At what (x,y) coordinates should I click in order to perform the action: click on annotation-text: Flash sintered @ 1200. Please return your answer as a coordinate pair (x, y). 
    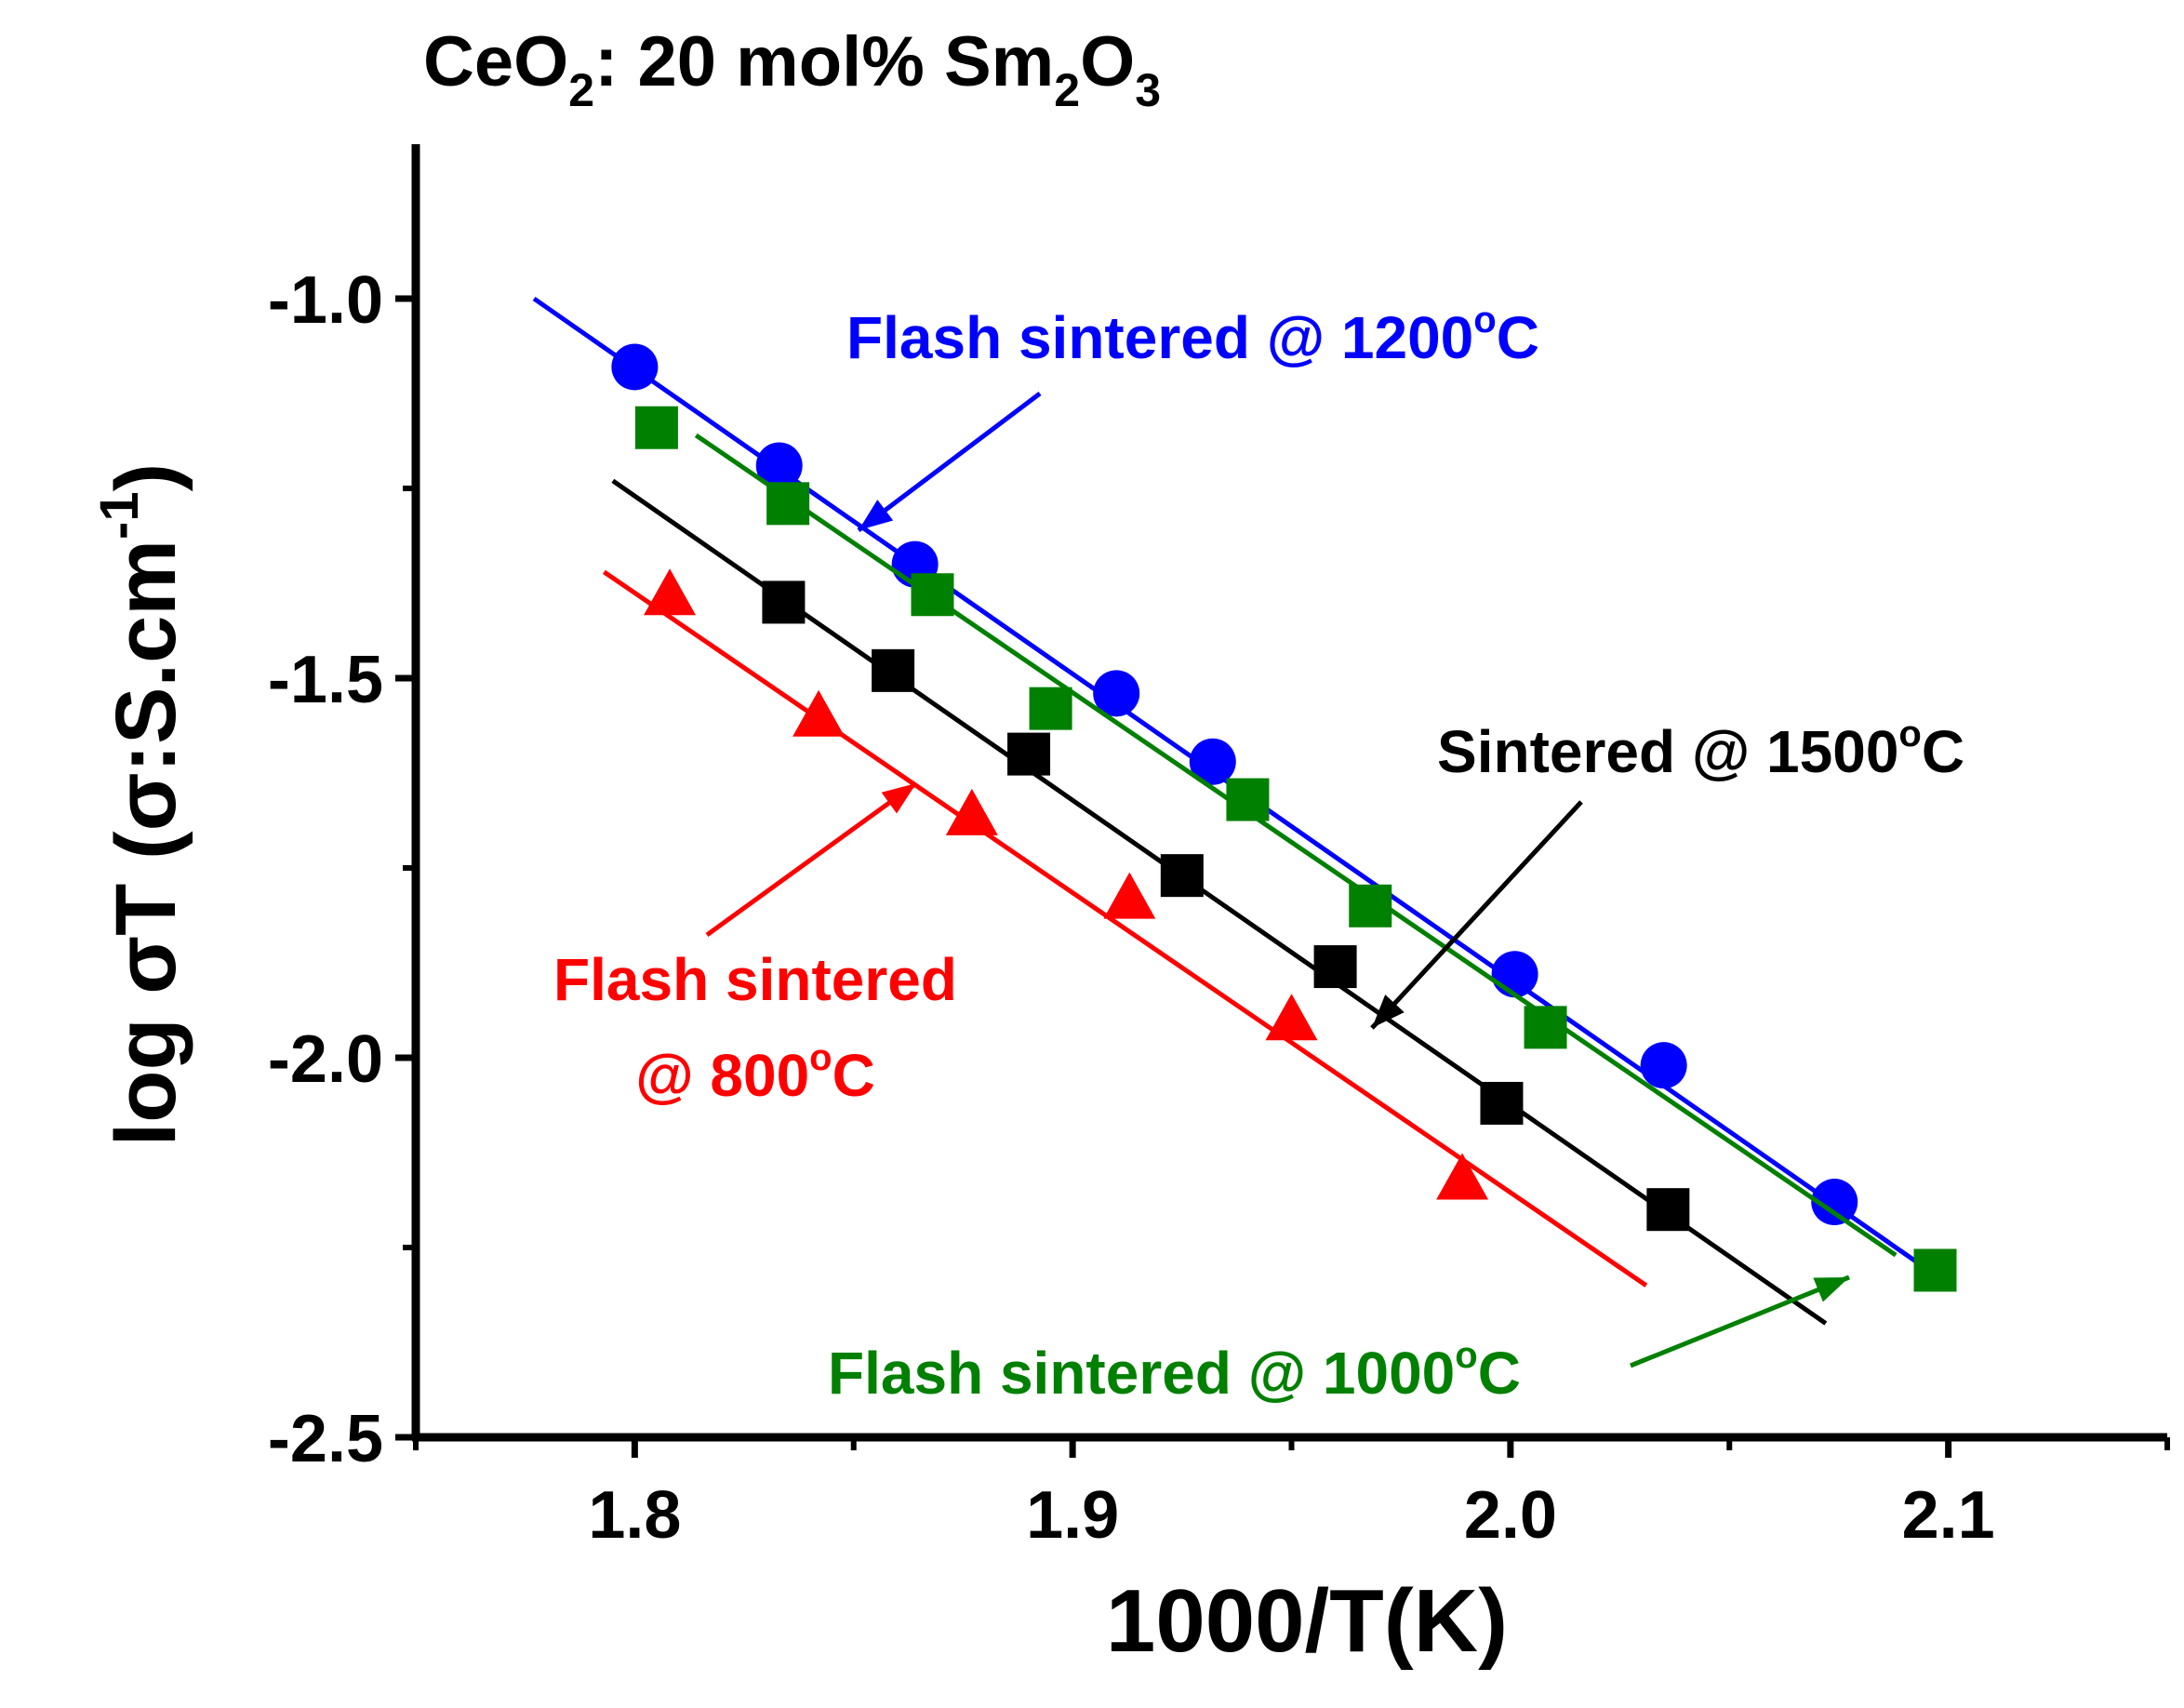
    Looking at the image, I should click on (1159, 337).